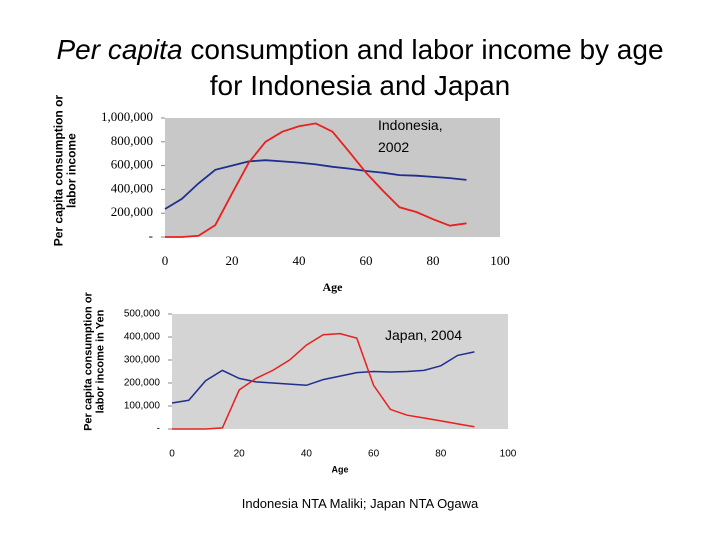 This screenshot has height=540, width=720. Describe the element at coordinates (410, 136) in the screenshot. I see `annotation: Indonesia, 2002` at that location.